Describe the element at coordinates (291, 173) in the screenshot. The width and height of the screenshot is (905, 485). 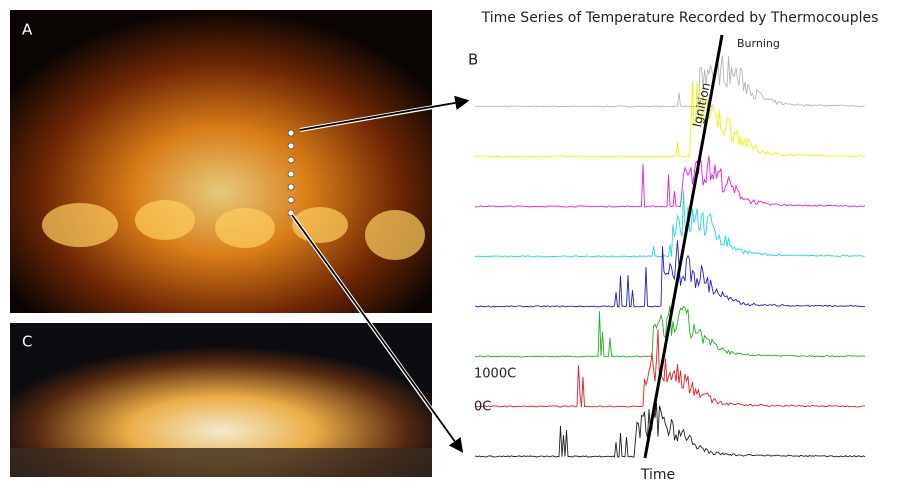
I see `thermocouple-dots` at that location.